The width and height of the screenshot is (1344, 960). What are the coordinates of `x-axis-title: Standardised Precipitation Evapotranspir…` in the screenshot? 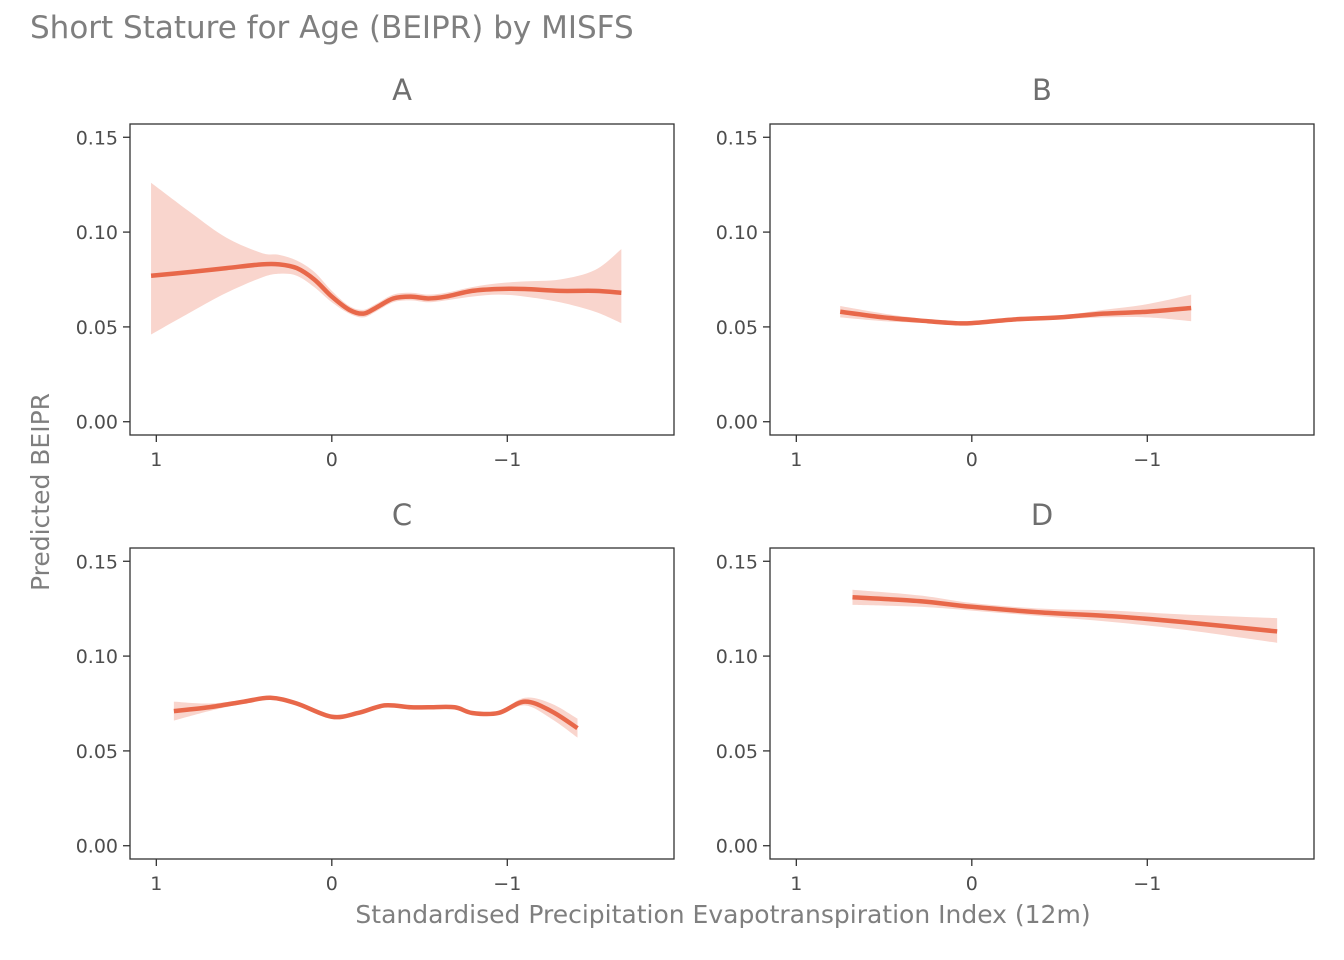 It's located at (722, 914).